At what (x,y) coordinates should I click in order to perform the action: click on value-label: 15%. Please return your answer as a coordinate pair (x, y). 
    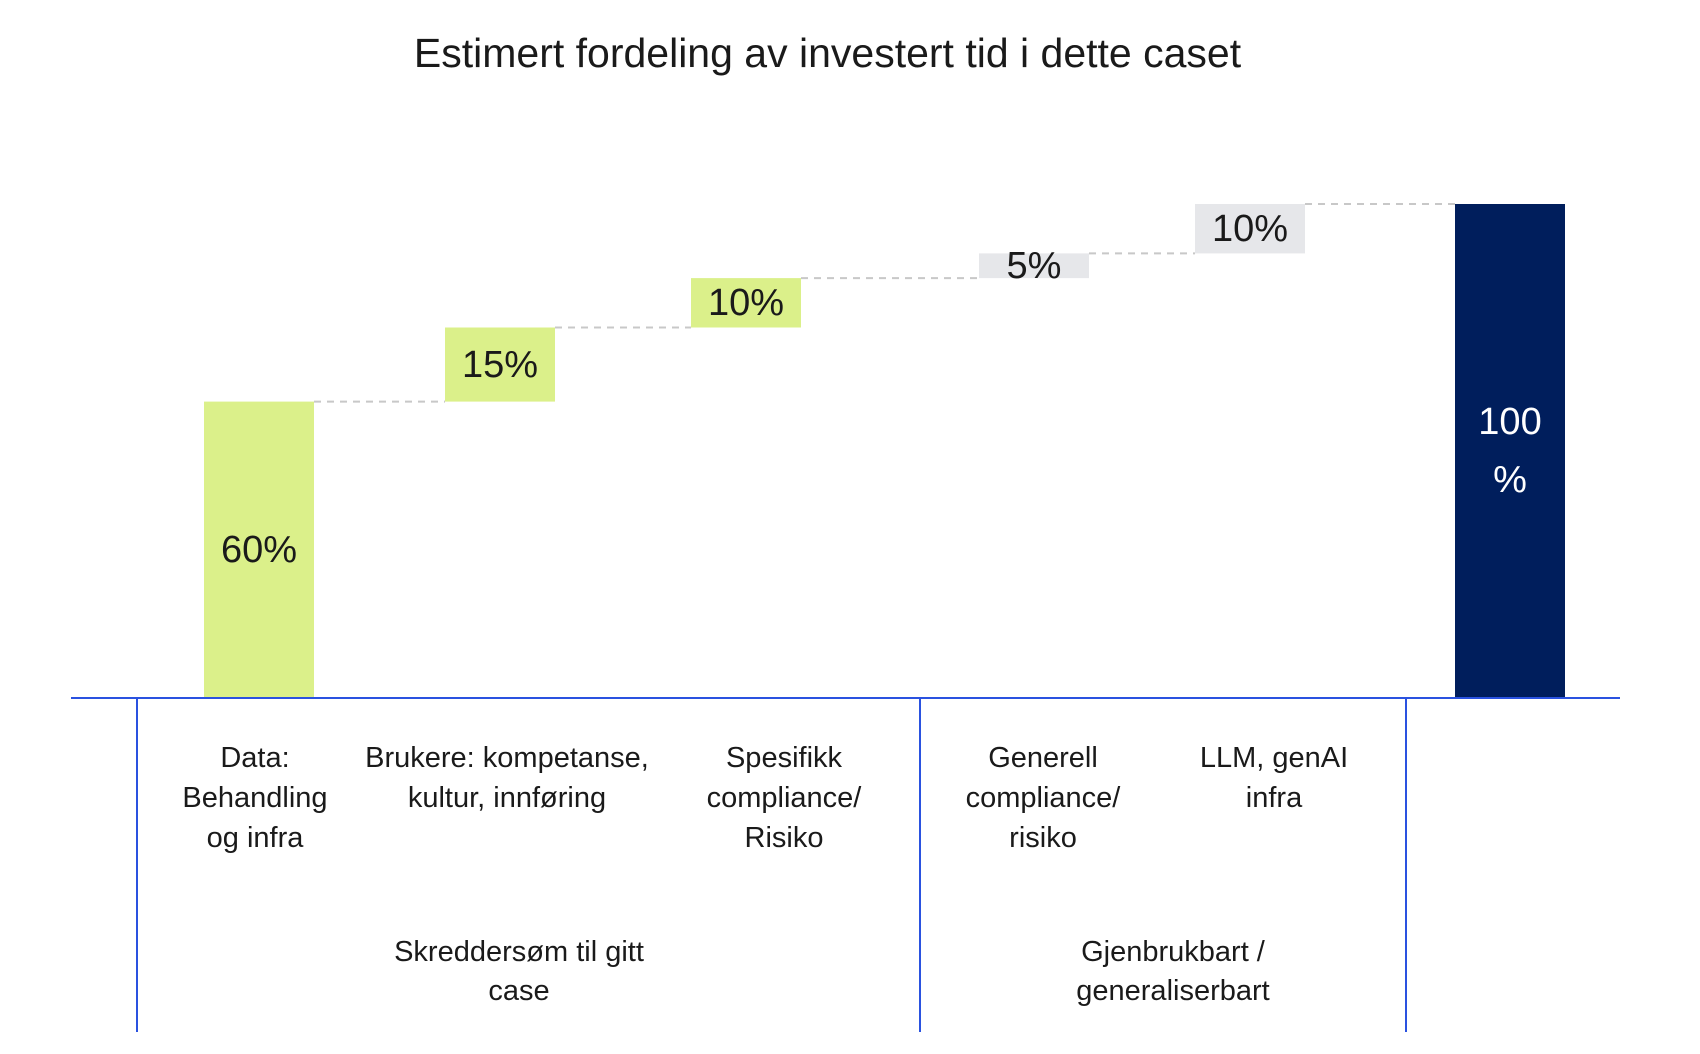
    Looking at the image, I should click on (500, 364).